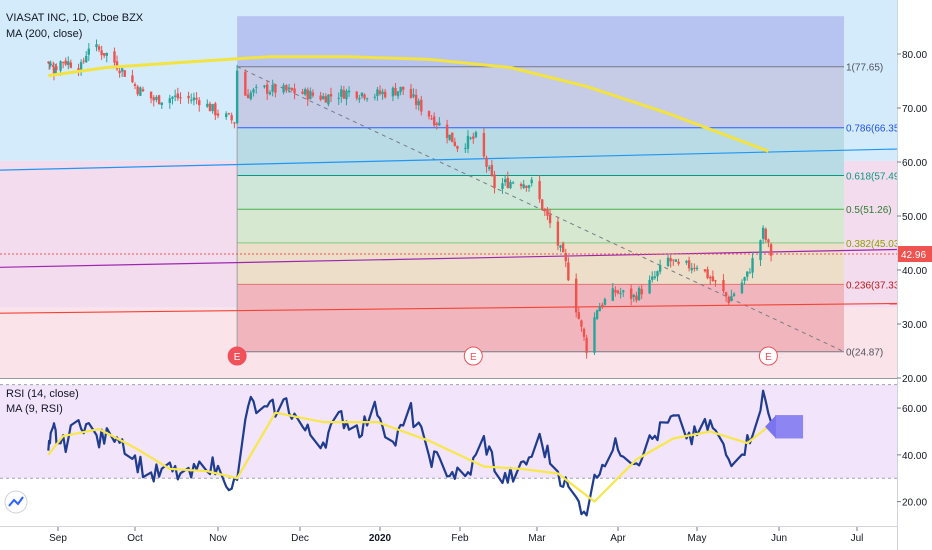 The height and width of the screenshot is (550, 932). Describe the element at coordinates (409, 457) in the screenshot. I see `rsi-ma-line` at that location.